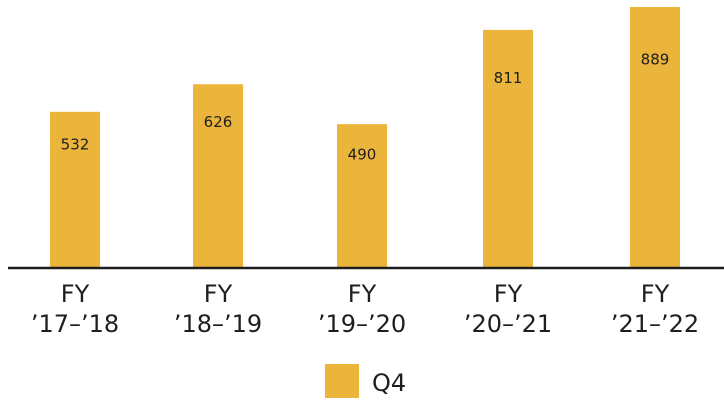 The width and height of the screenshot is (724, 405). What do you see at coordinates (342, 381) in the screenshot?
I see `legend-swatch` at bounding box center [342, 381].